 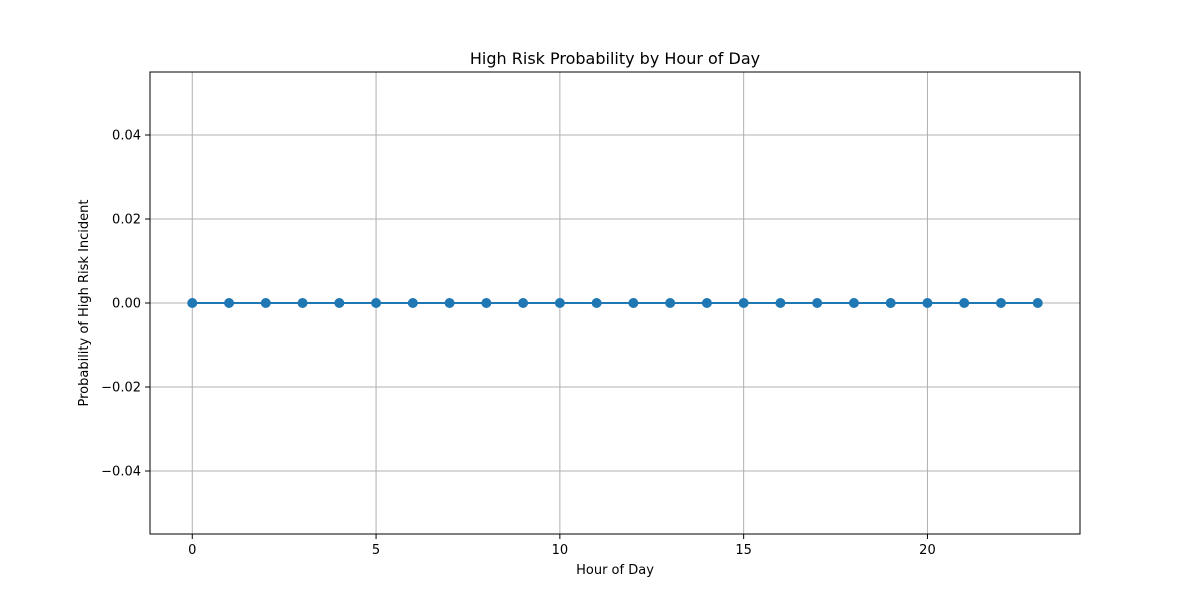 What do you see at coordinates (192, 550) in the screenshot?
I see `x-tick-label: 0` at bounding box center [192, 550].